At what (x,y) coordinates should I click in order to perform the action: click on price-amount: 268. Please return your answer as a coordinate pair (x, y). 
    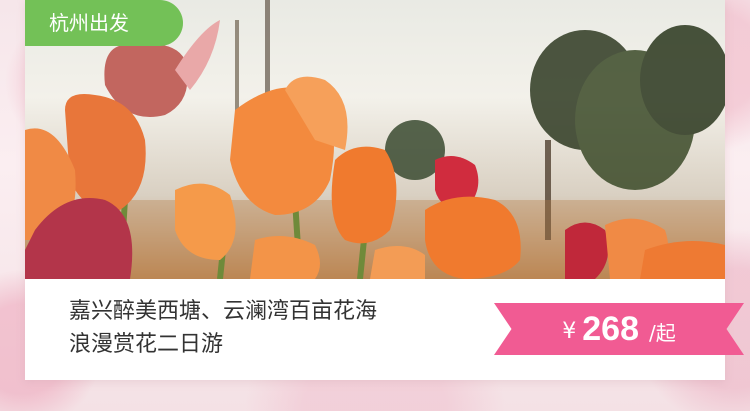
    Looking at the image, I should click on (610, 328).